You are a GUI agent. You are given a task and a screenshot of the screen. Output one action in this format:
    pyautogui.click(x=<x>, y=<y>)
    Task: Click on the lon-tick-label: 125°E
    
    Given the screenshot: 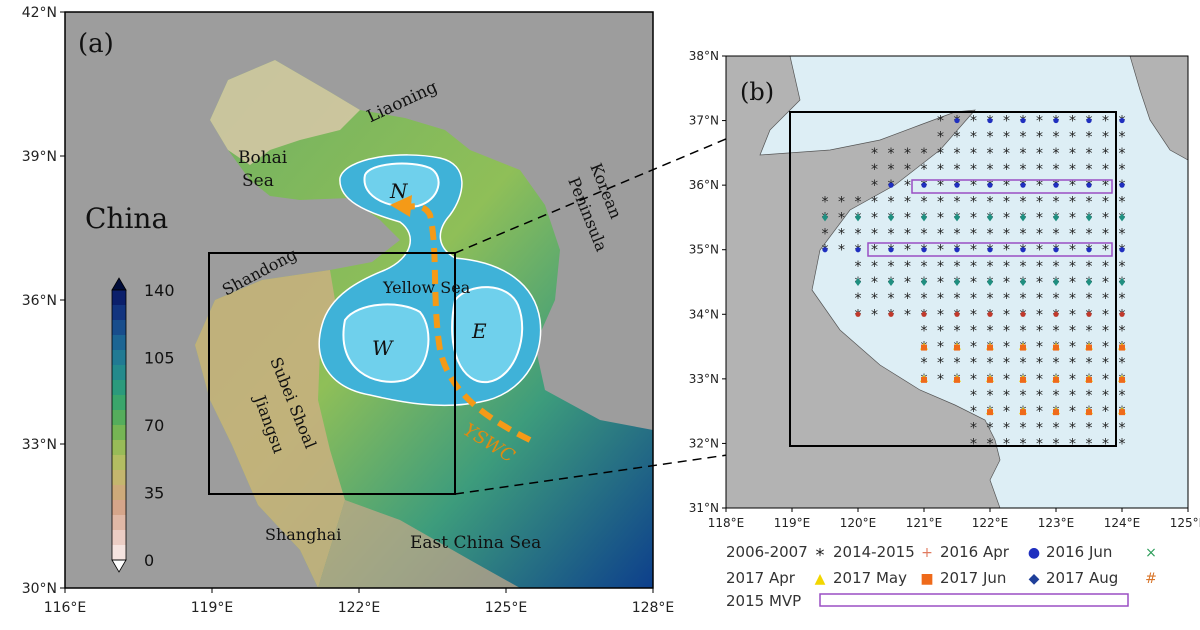 What is the action you would take?
    pyautogui.click(x=506, y=608)
    